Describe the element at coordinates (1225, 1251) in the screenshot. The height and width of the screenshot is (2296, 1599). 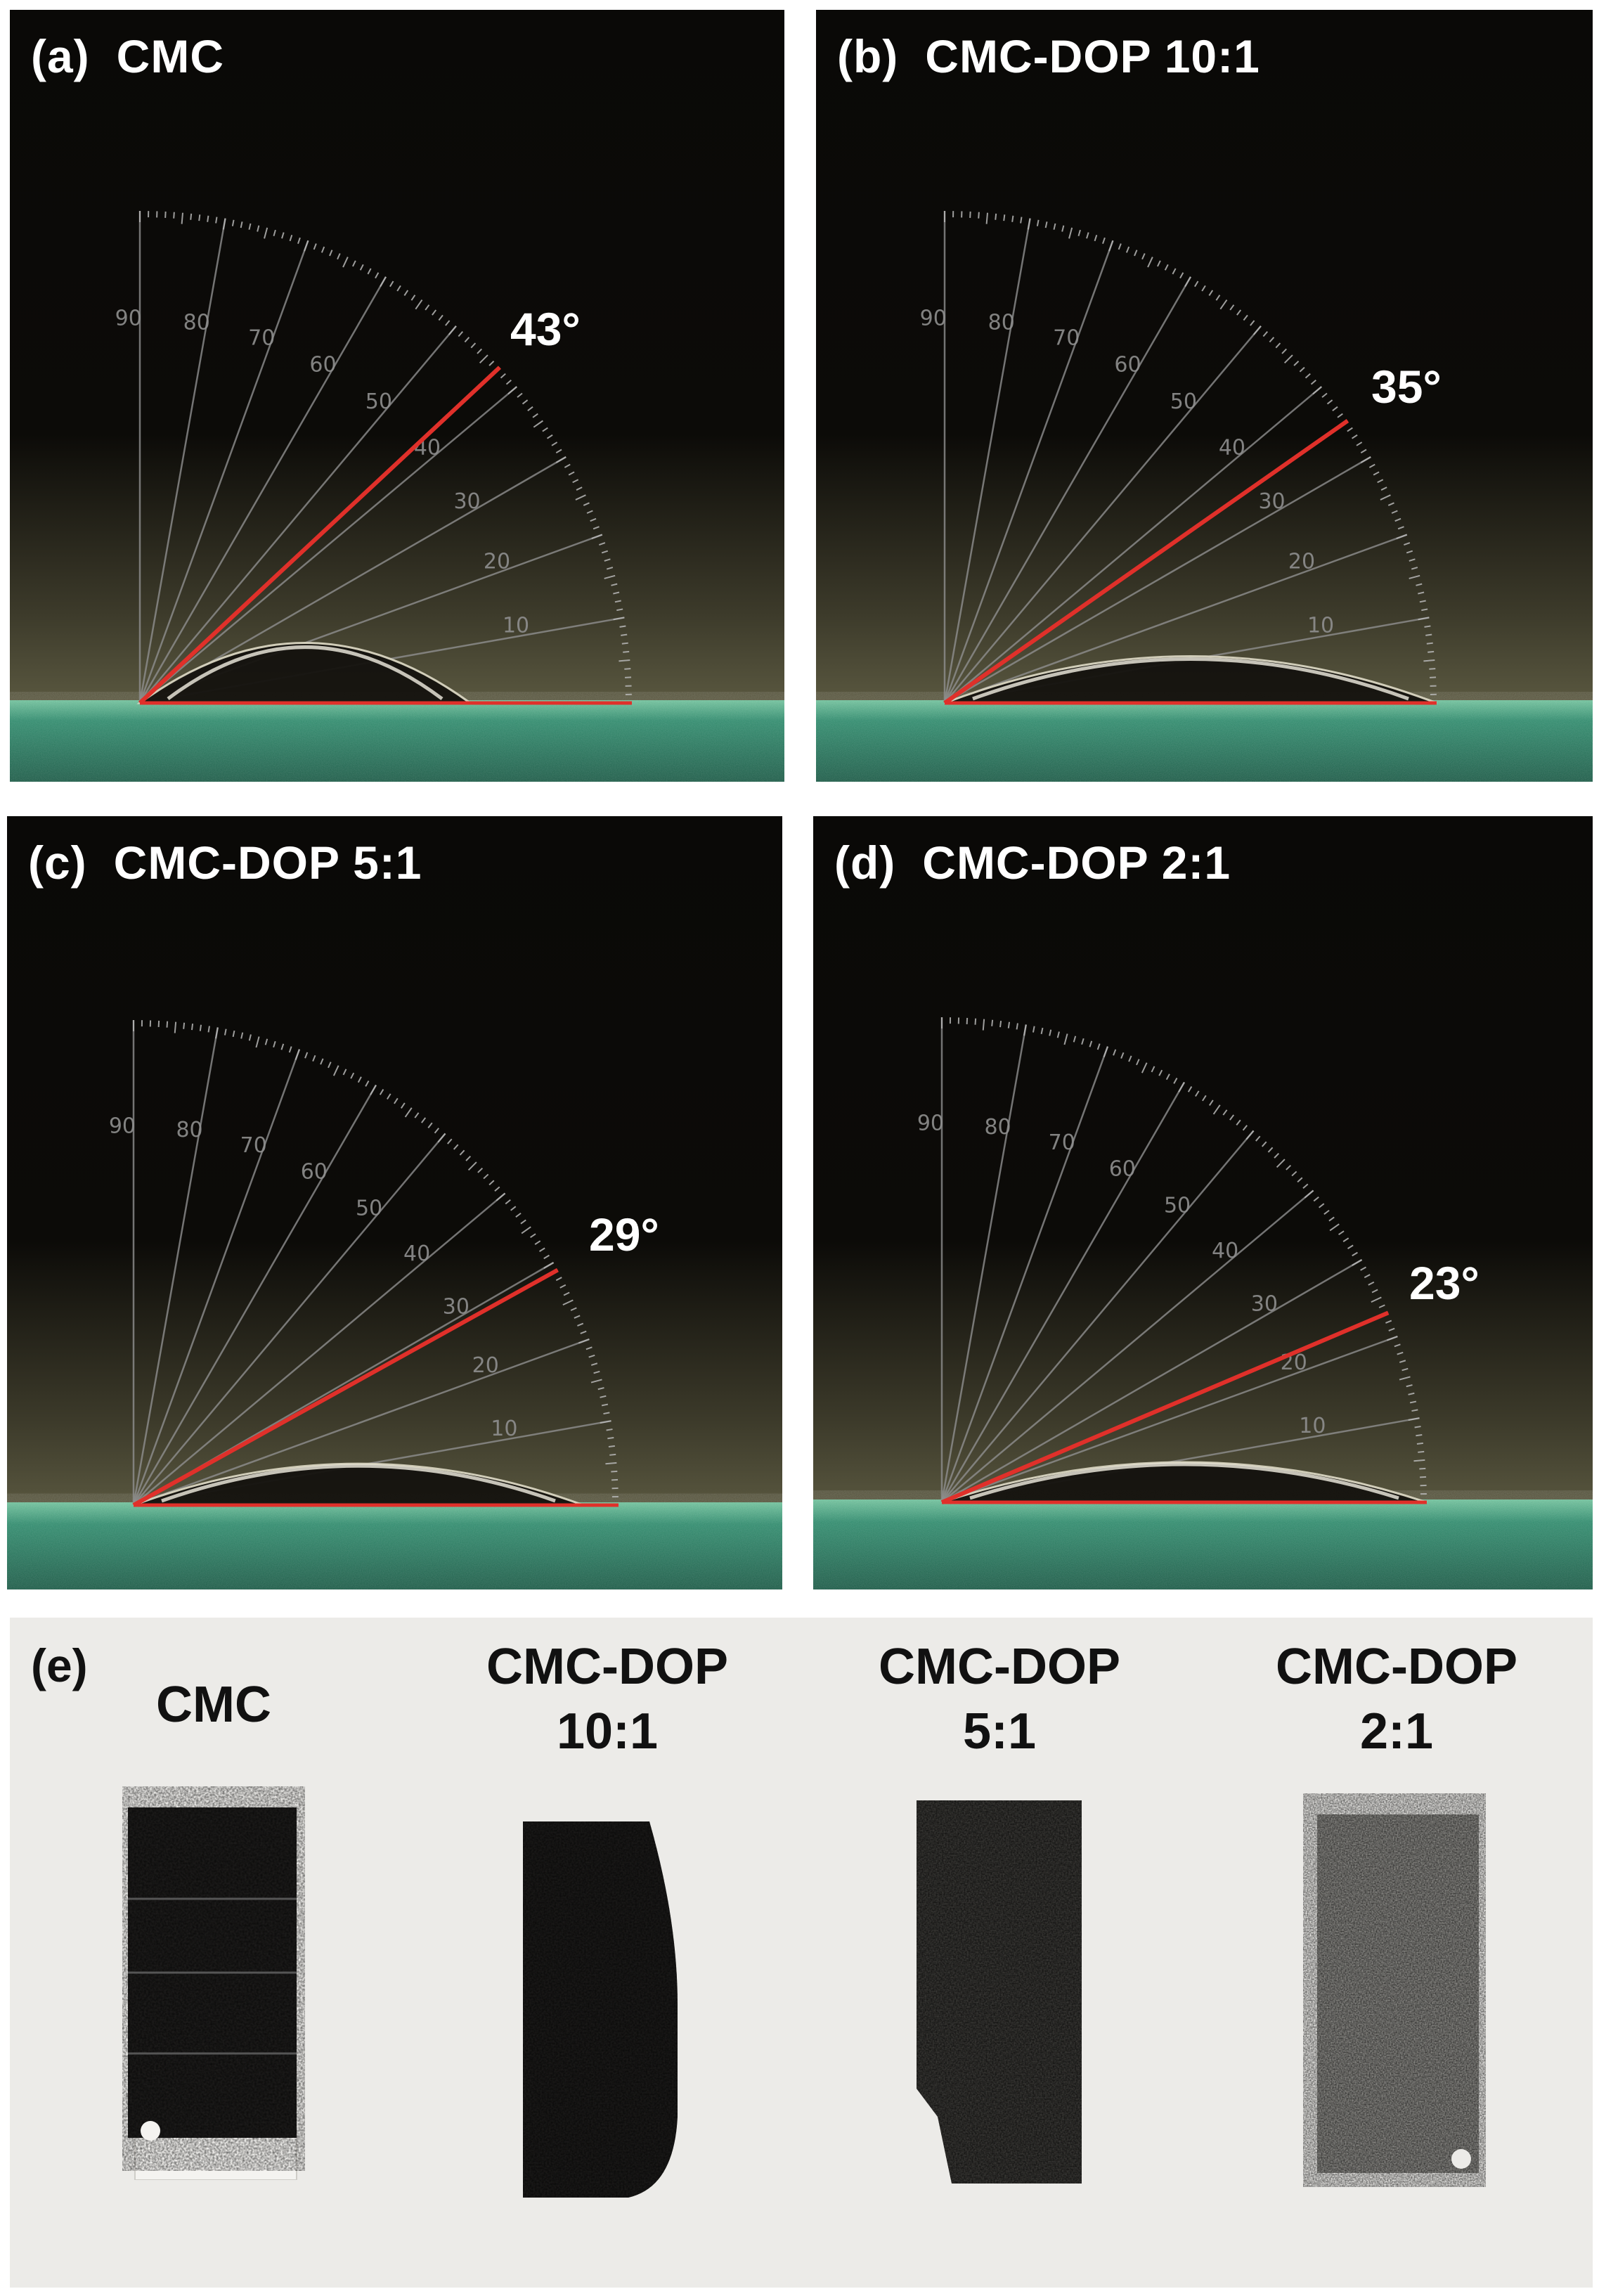
I see `protractor-tick-label: 40` at that location.